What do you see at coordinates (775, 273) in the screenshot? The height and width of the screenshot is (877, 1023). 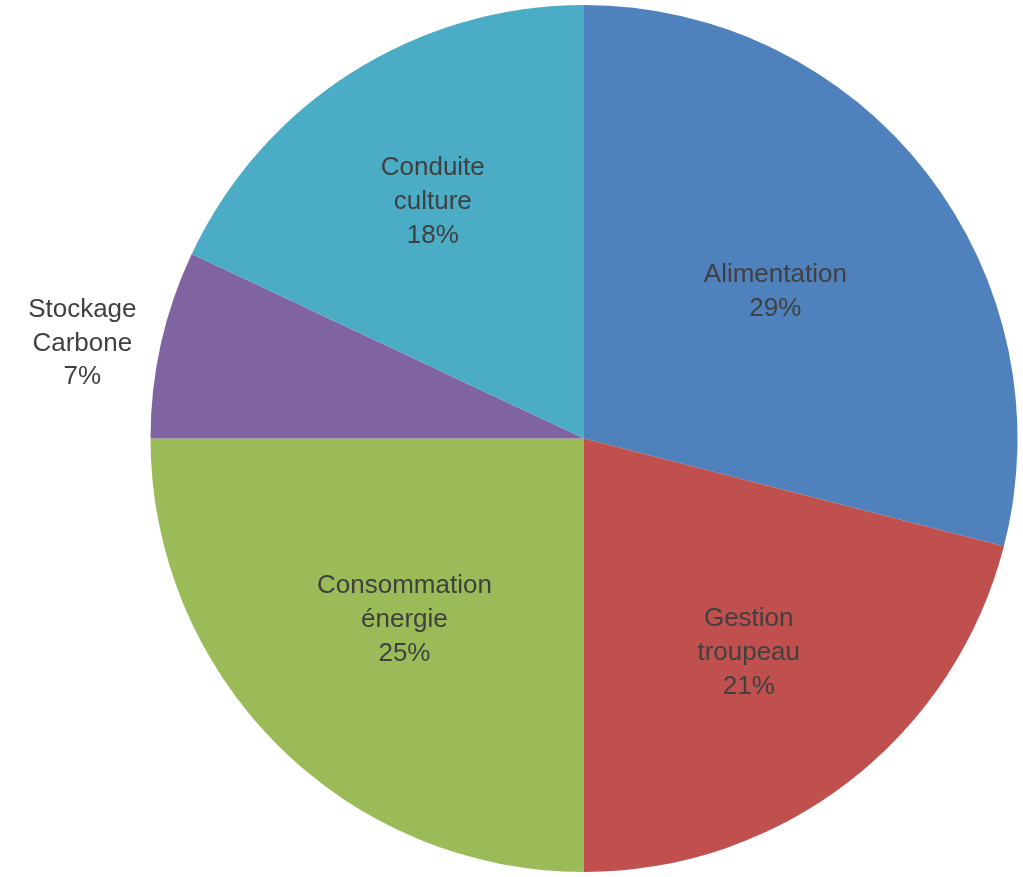 I see `slice-label: Alimentation` at bounding box center [775, 273].